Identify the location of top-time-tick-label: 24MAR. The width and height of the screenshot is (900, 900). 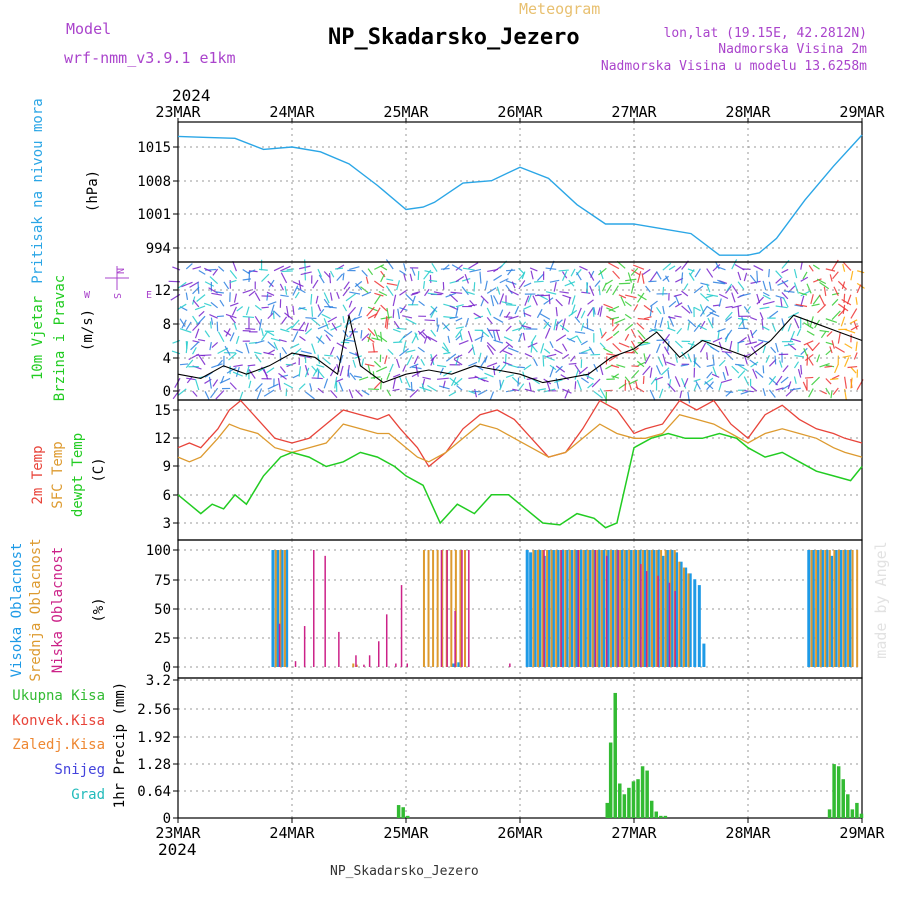
(292, 112).